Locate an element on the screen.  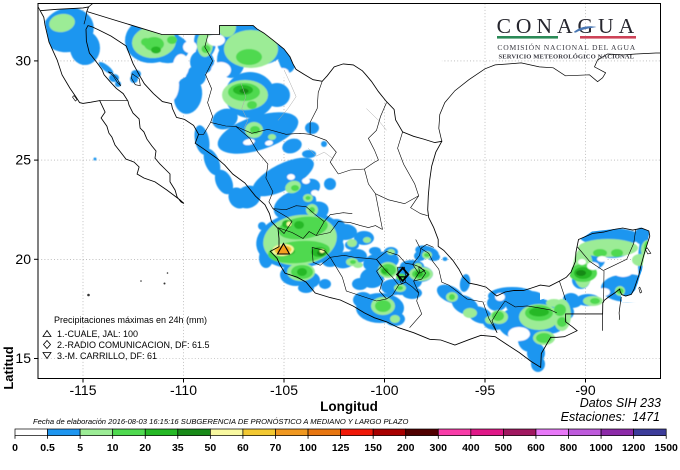
svg-text:2.-RADIO COMUNICACION, DF: 61.: 2.-RADIO COMUNICACION, DF: 61.5 is located at coordinates (133, 345).